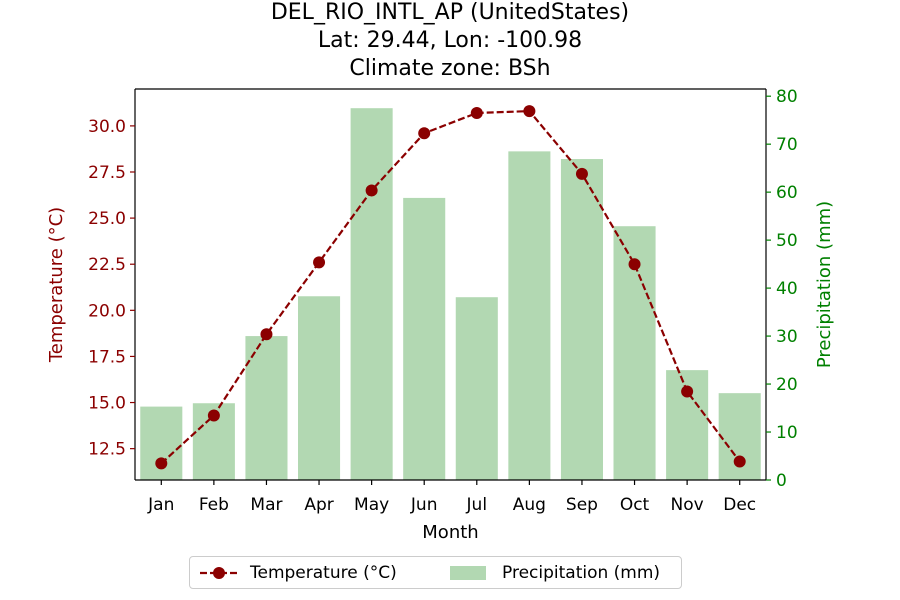 The image size is (900, 600). What do you see at coordinates (219, 572) in the screenshot?
I see `legend-swatch-temperature` at bounding box center [219, 572].